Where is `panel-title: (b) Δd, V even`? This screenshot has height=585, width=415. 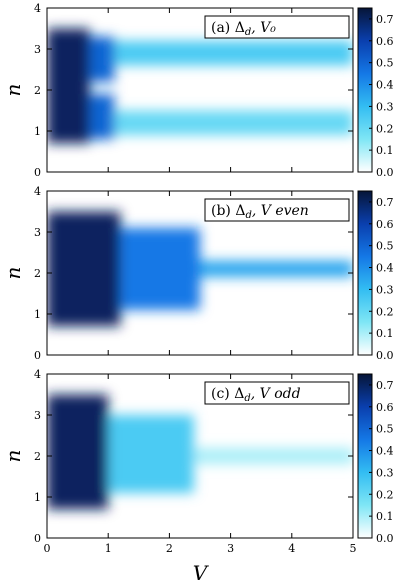 panel-title: (b) Δd, V even is located at coordinates (277, 210).